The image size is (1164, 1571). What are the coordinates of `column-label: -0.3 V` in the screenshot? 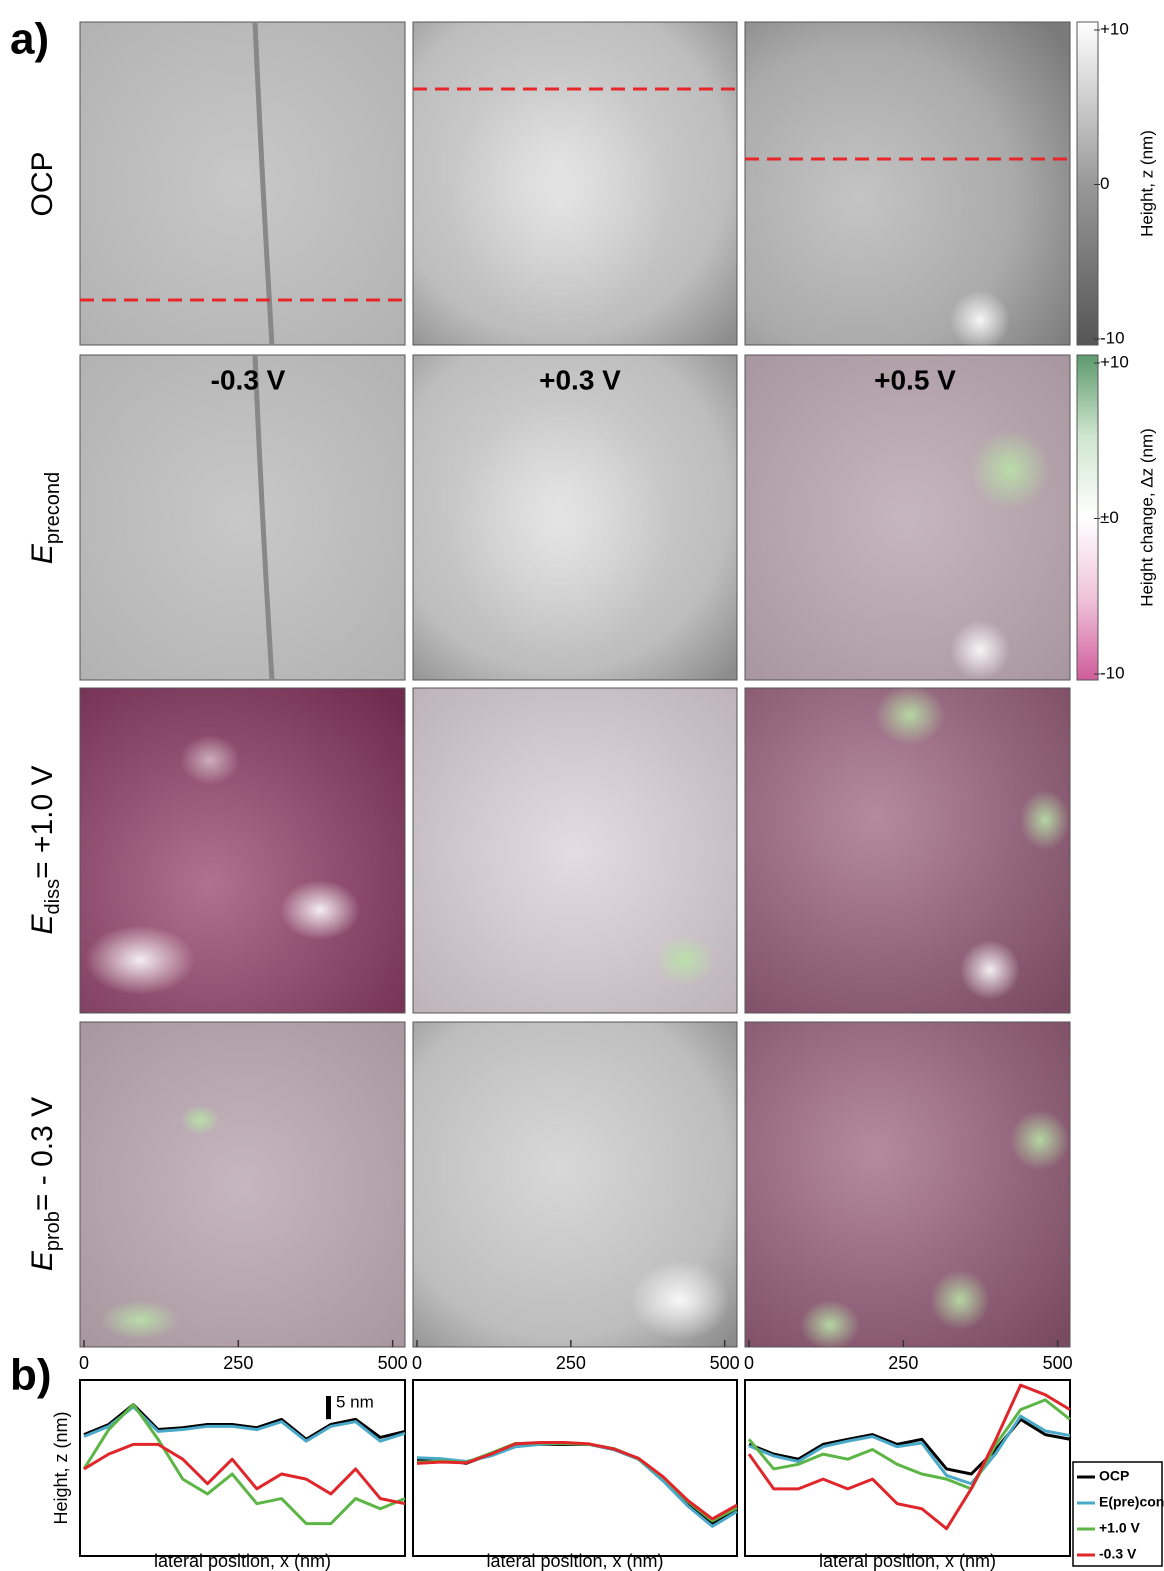 It's located at (248, 379).